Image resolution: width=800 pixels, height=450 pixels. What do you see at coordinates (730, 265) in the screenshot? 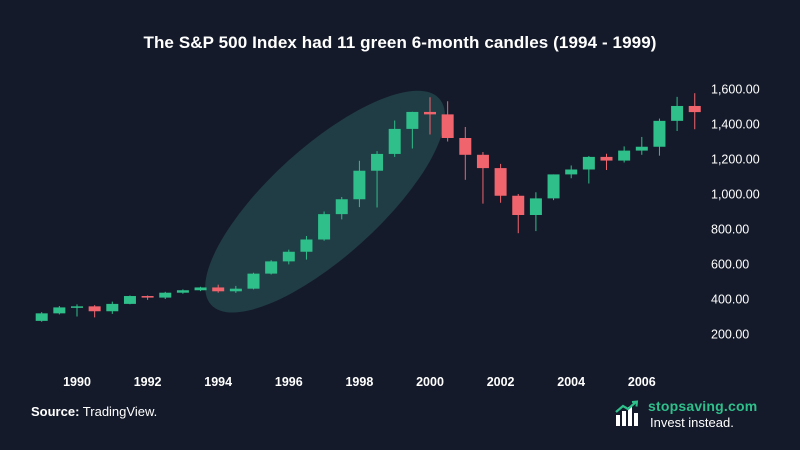
I see `y-tick-label: 600.00` at bounding box center [730, 265].